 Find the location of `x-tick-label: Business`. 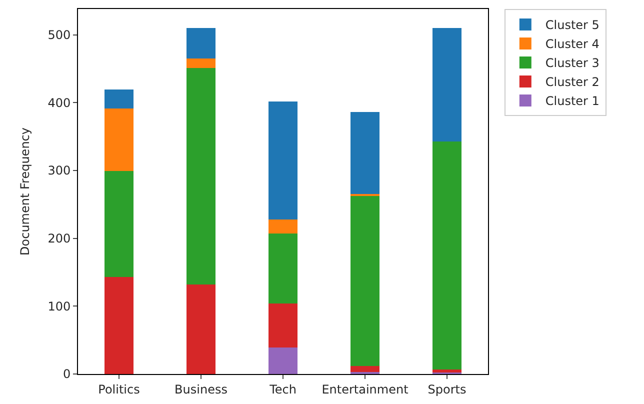

x-tick-label: Business is located at coordinates (201, 389).